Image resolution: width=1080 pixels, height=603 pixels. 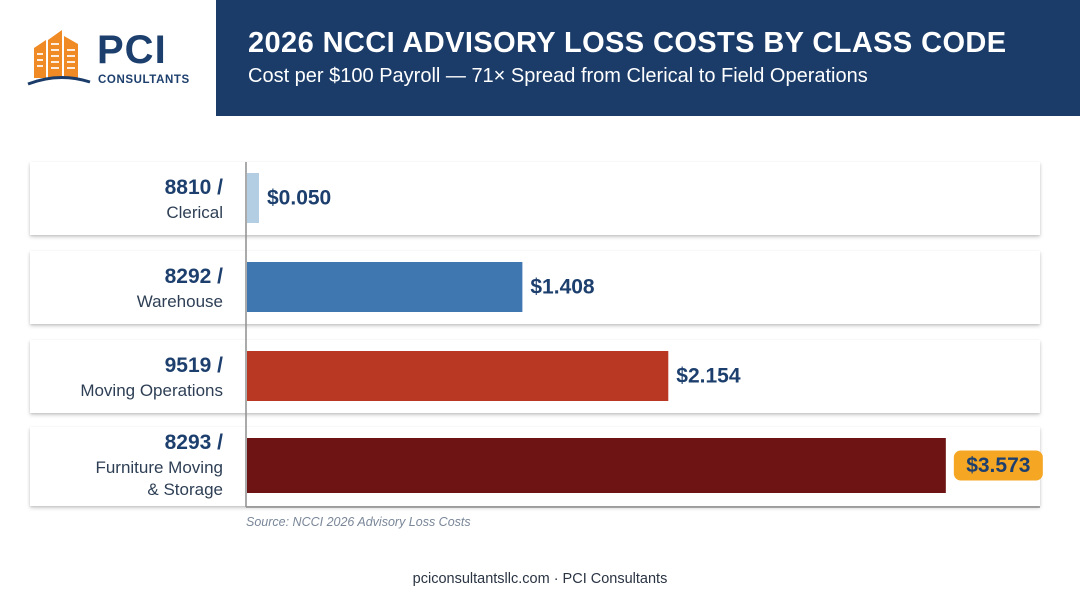 What do you see at coordinates (185, 489) in the screenshot?
I see `class-description-line2: & Storage` at bounding box center [185, 489].